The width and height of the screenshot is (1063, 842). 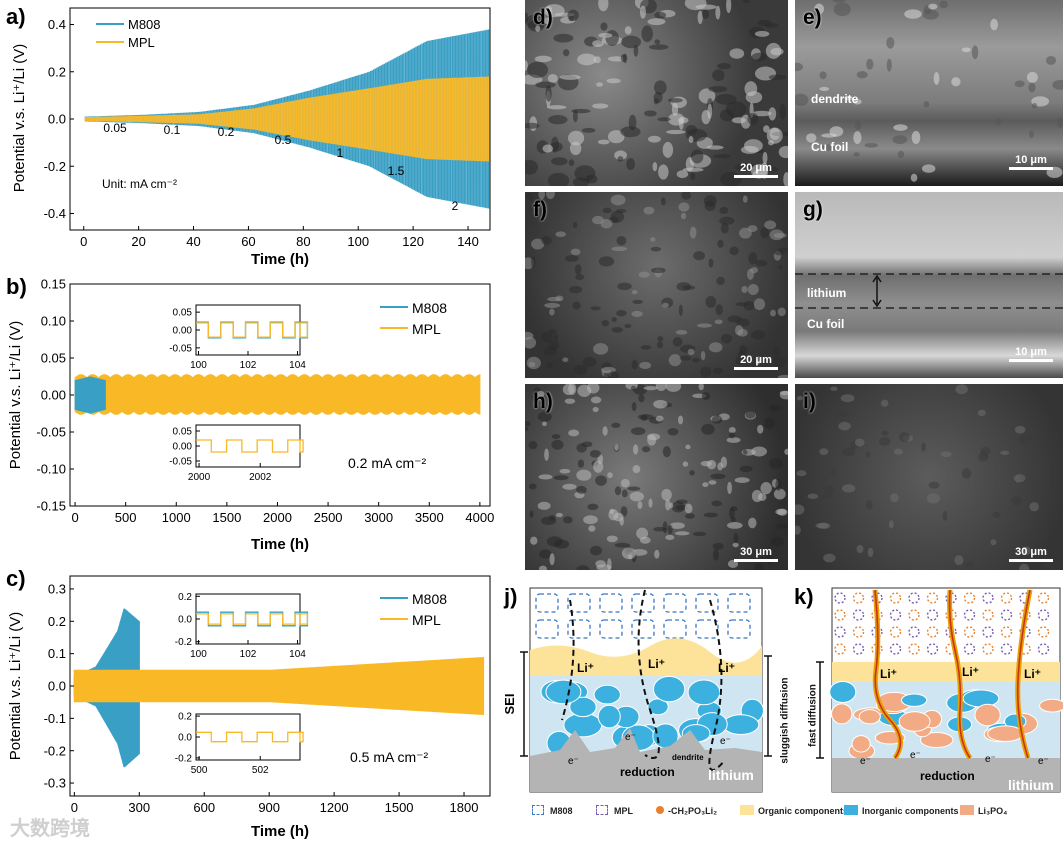 What do you see at coordinates (602, 810) in the screenshot?
I see `mpl-swatch` at bounding box center [602, 810].